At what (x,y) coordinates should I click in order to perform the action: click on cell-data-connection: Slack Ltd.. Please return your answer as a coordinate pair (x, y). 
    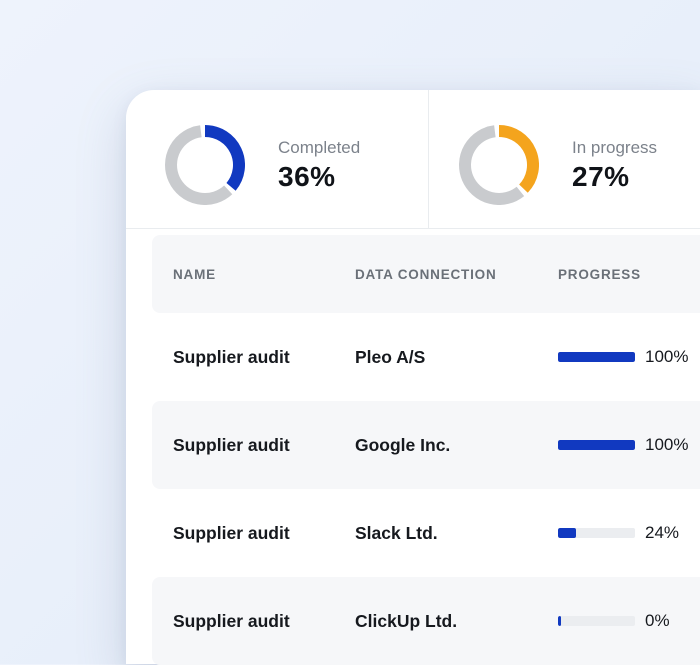
    Looking at the image, I should click on (396, 532).